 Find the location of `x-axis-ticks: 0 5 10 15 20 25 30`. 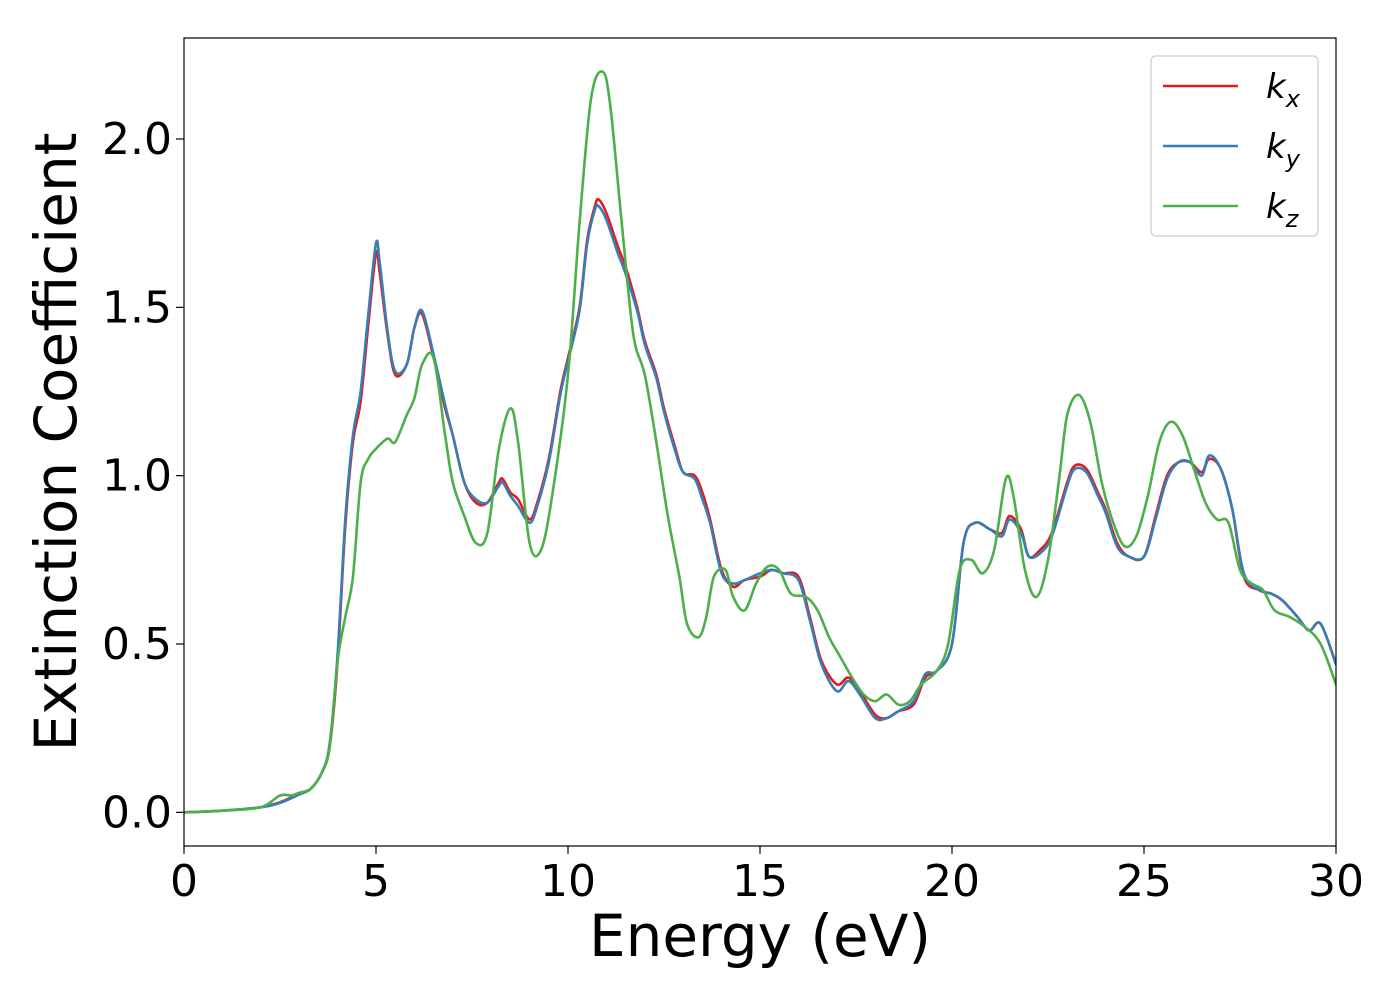

x-axis-ticks: 0 5 10 15 20 25 30 is located at coordinates (767, 876).